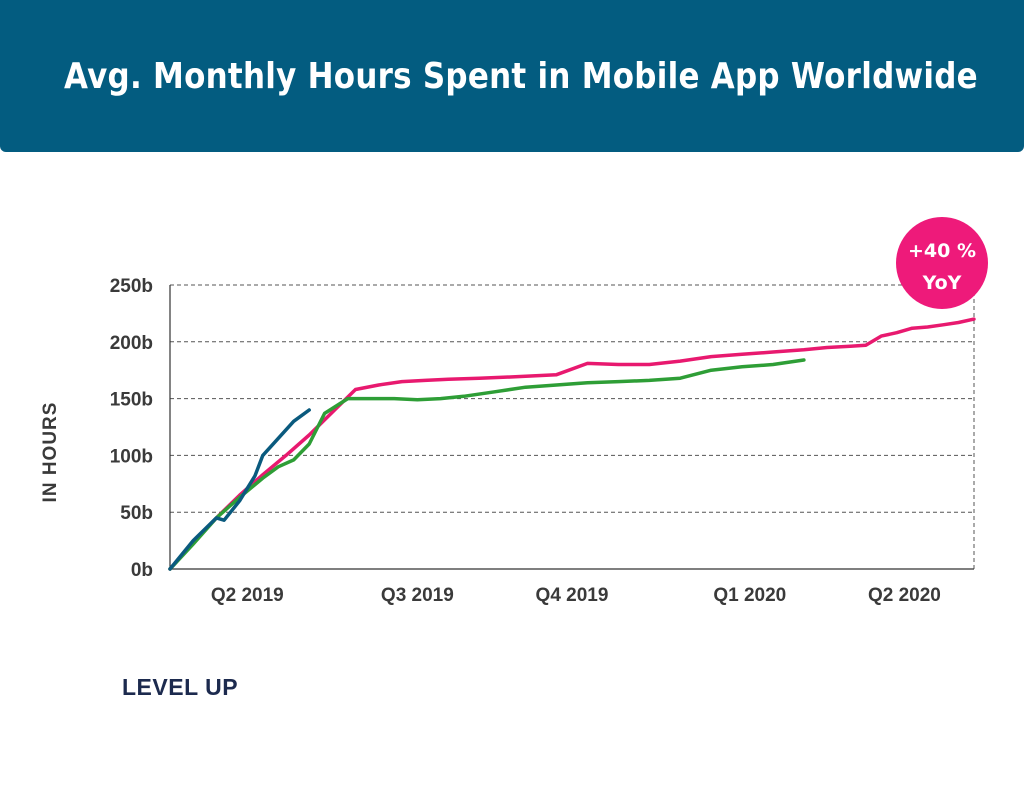 This screenshot has width=1024, height=788. I want to click on badge-percent: +40 %, so click(942, 251).